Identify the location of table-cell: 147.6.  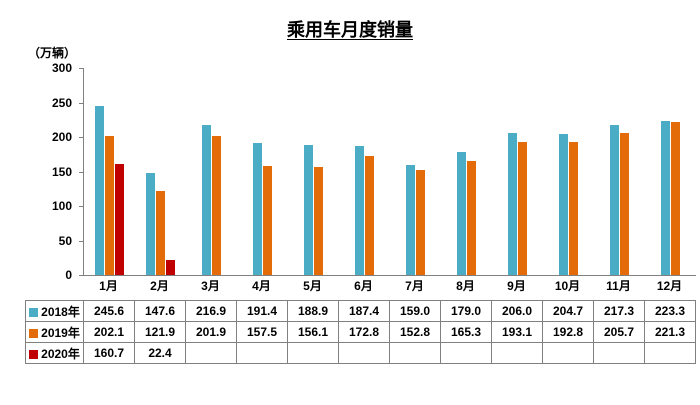
(160, 311).